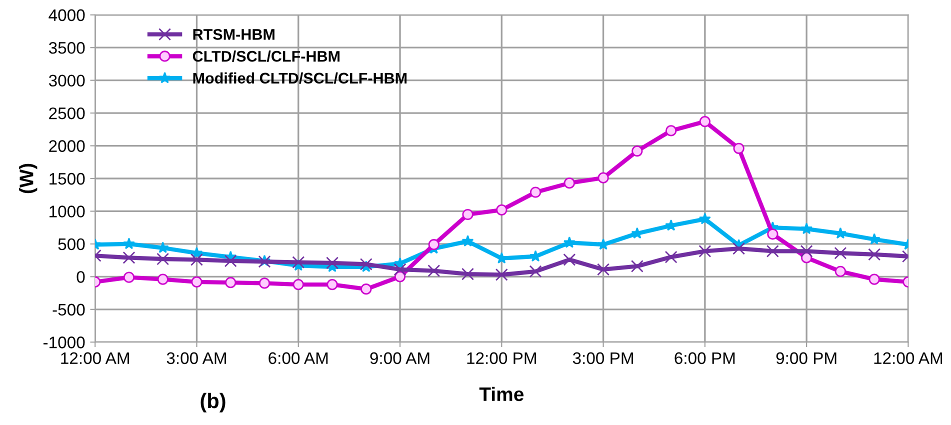 This screenshot has width=951, height=425. Describe the element at coordinates (80, 277) in the screenshot. I see `y-tick-label: 0` at that location.